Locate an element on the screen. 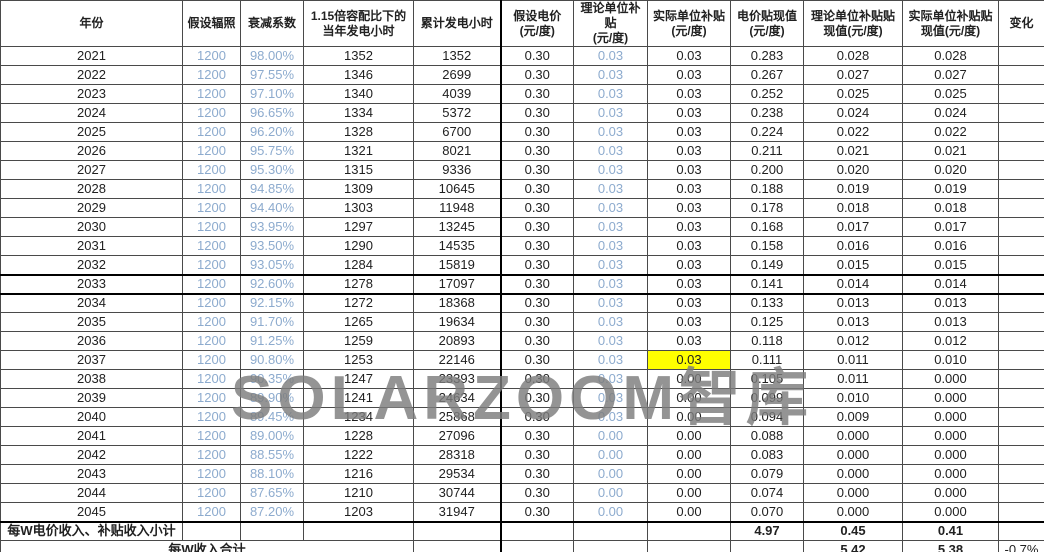  cell-annual_hours: 1265 is located at coordinates (358, 322).